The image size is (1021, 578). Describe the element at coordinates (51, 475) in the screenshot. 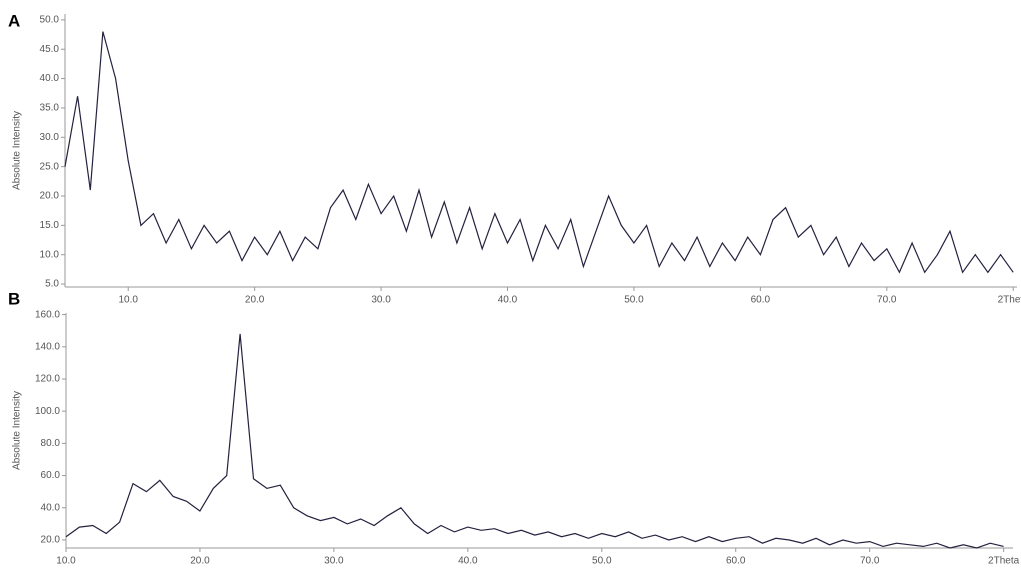

I see `y-tick-label: 60.0` at that location.